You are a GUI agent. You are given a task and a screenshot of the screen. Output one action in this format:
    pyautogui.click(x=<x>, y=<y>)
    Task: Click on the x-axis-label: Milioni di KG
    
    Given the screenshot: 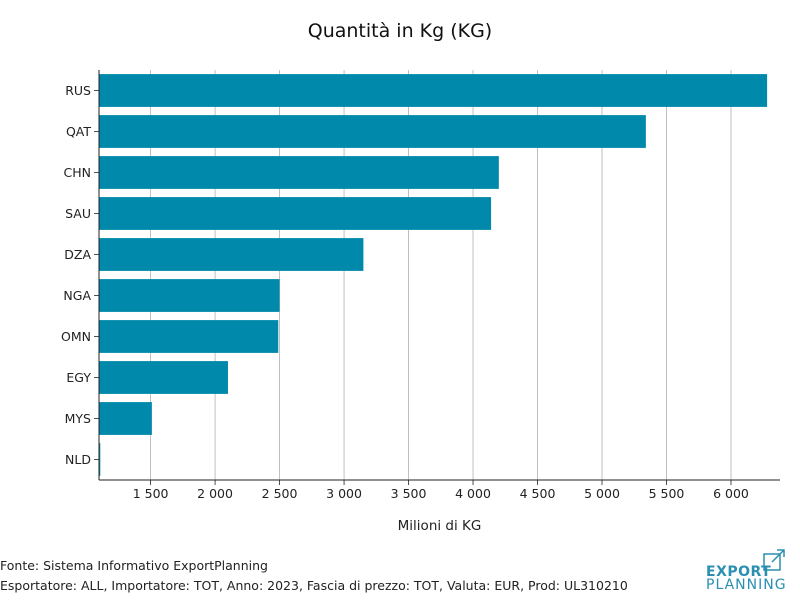 What is the action you would take?
    pyautogui.click(x=440, y=526)
    